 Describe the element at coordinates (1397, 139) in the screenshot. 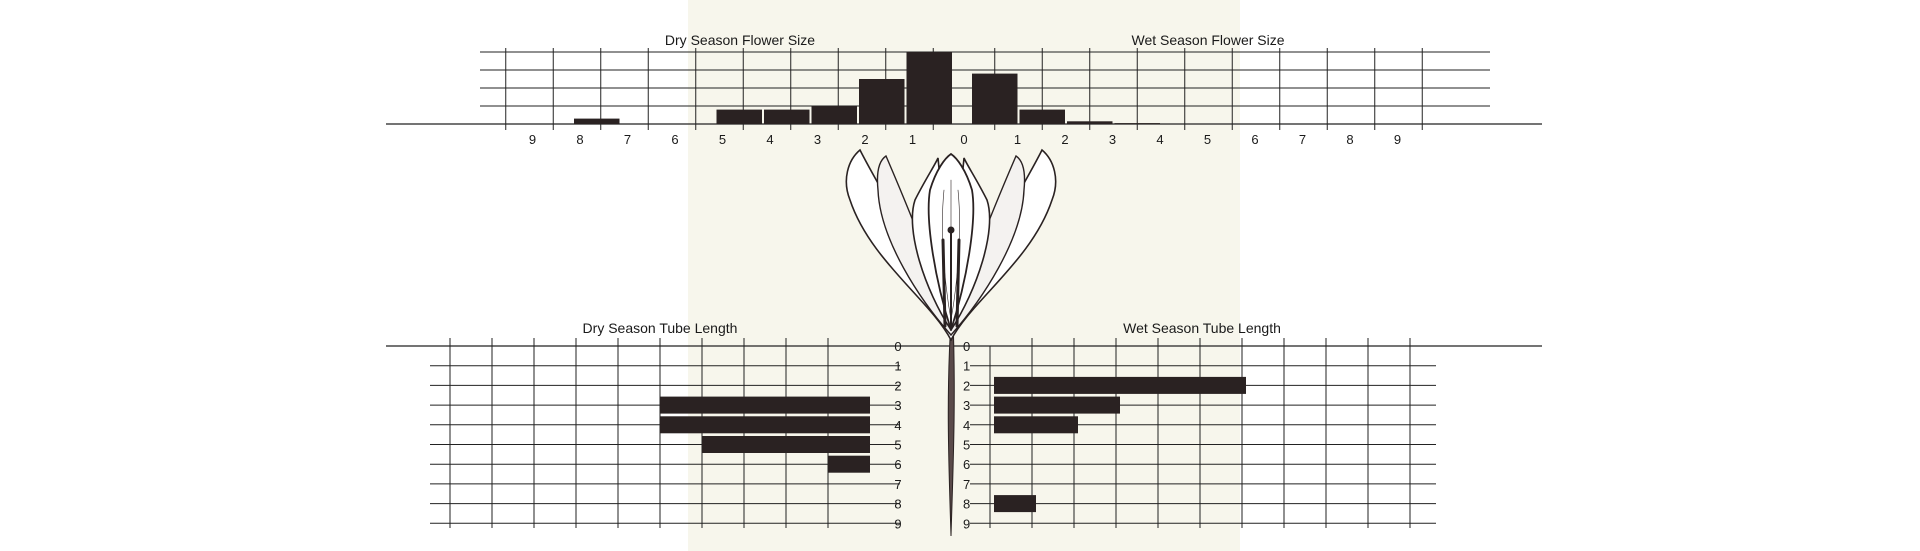

I see `wet-flower-size-tick-label: 9` at that location.